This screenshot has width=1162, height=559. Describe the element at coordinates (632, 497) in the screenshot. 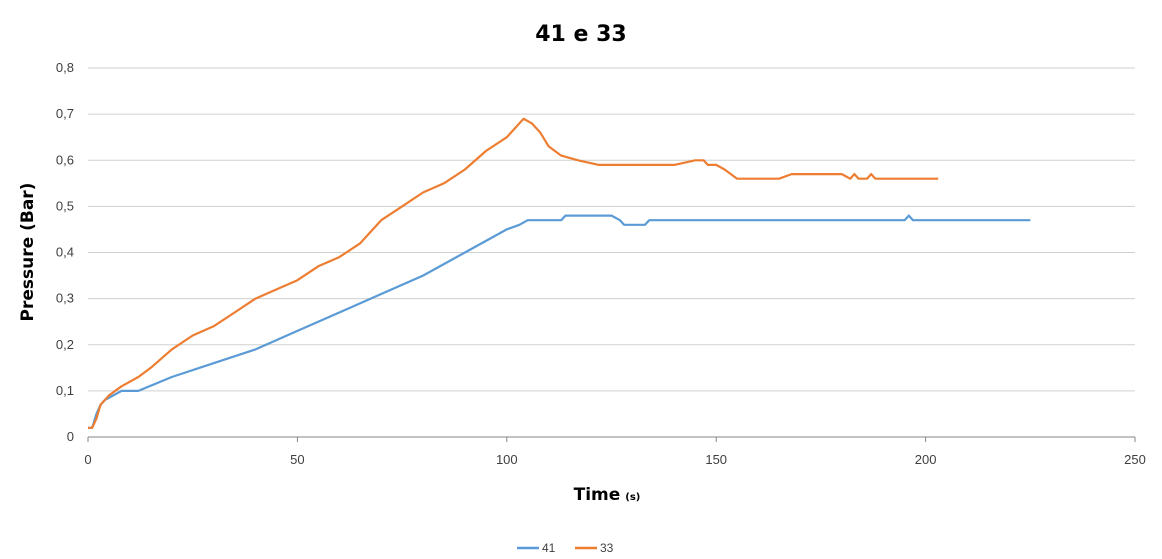

I see `x-axis-title-unit: (s)` at that location.